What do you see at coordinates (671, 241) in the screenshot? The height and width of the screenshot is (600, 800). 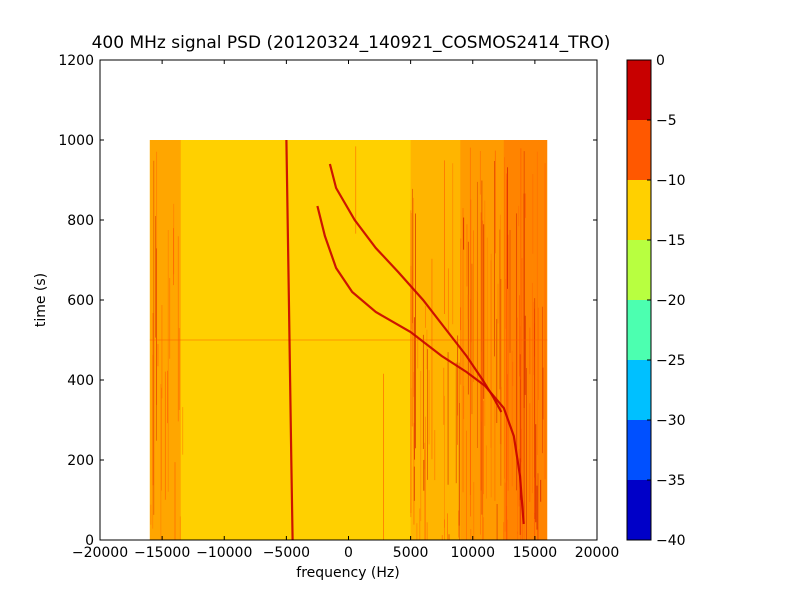 I see `colorbar-label: −15` at bounding box center [671, 241].